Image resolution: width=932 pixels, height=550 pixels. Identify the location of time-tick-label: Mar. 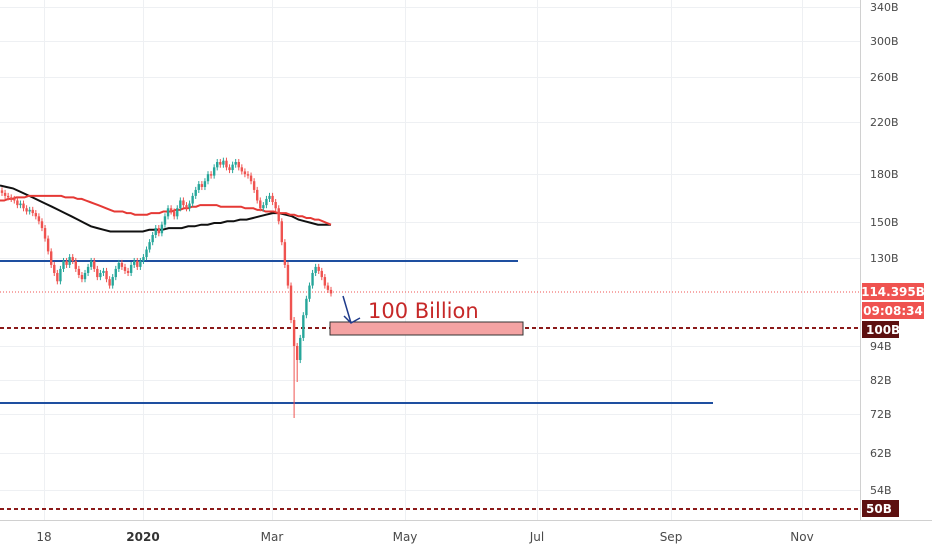
(272, 537).